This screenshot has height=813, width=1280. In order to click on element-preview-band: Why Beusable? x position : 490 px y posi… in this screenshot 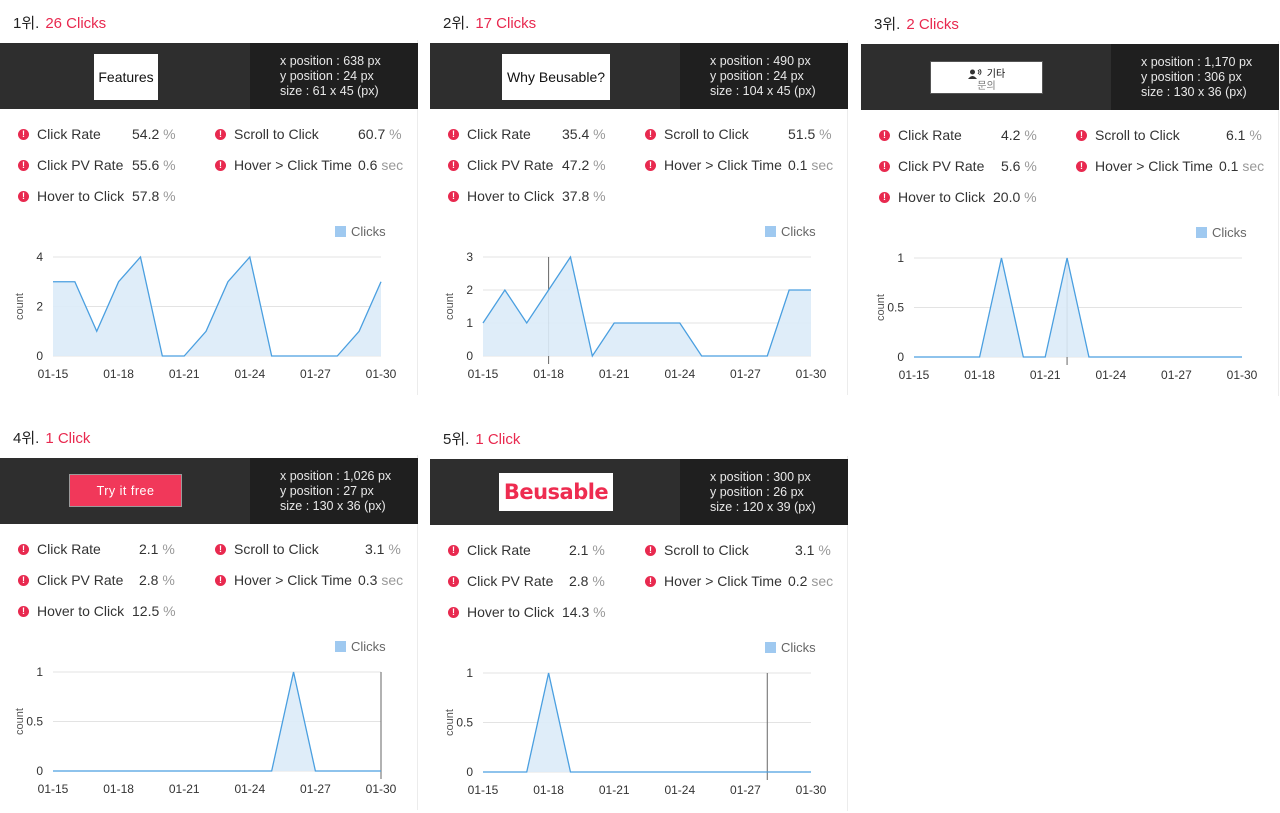, I will do `click(639, 76)`.